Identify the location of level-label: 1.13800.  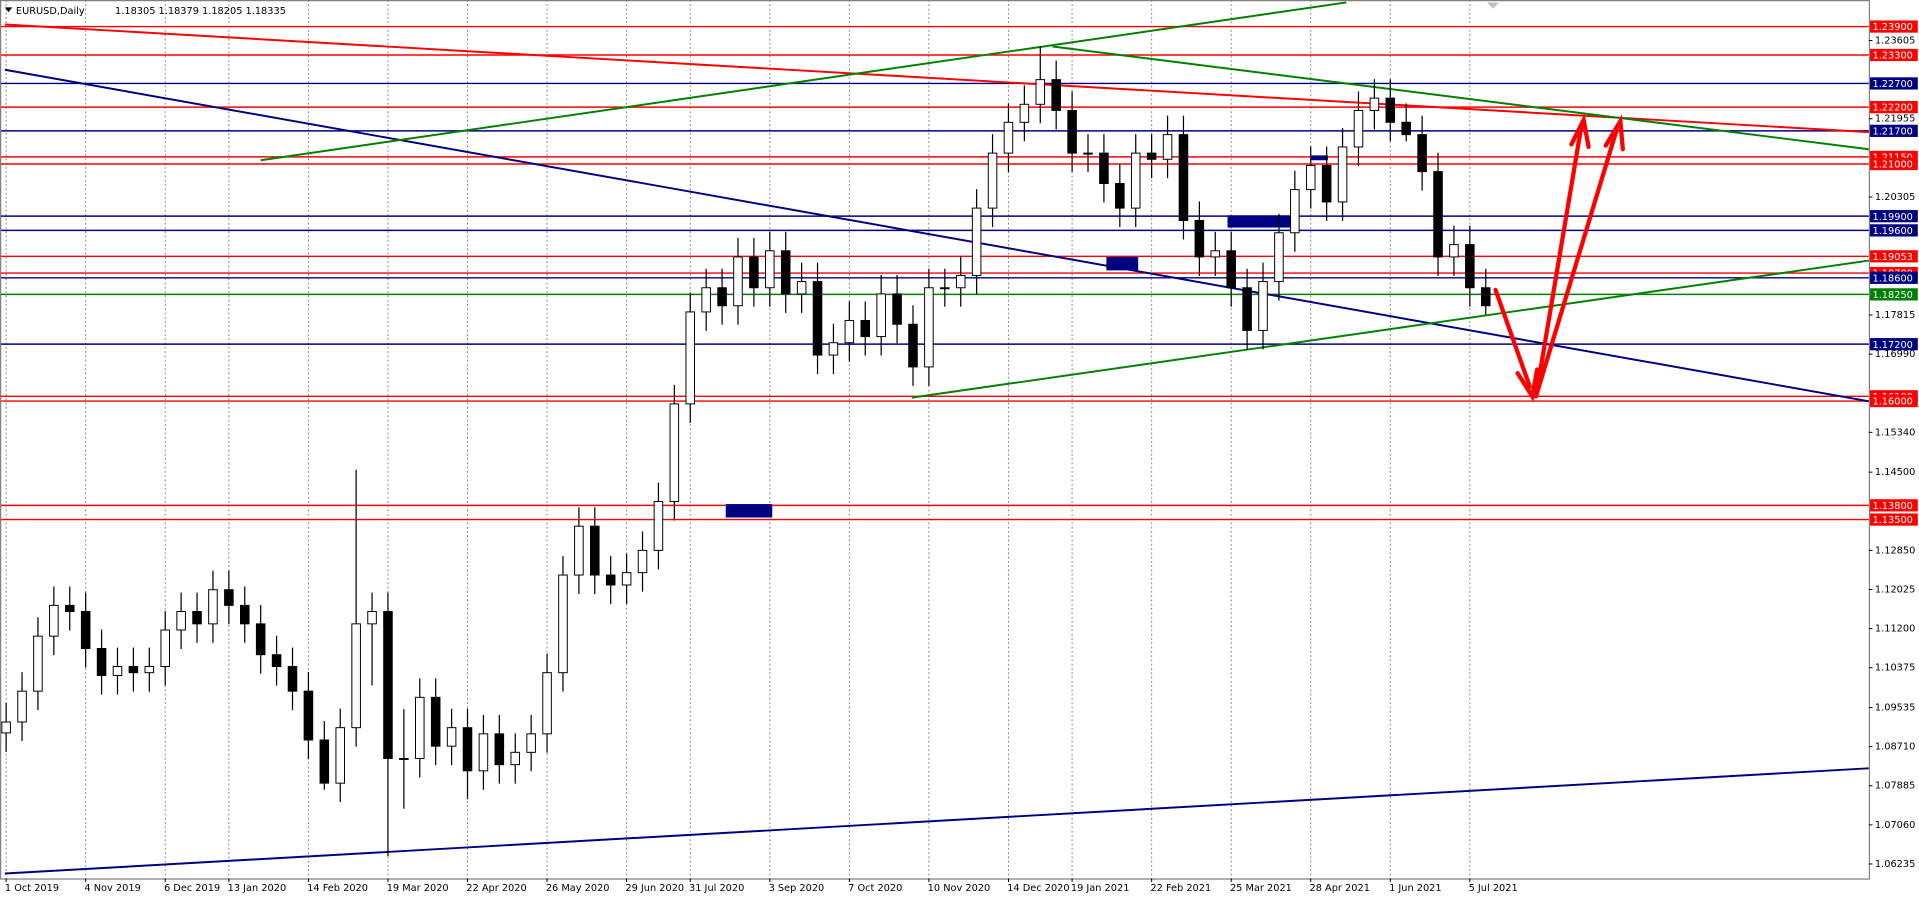
(1892, 506).